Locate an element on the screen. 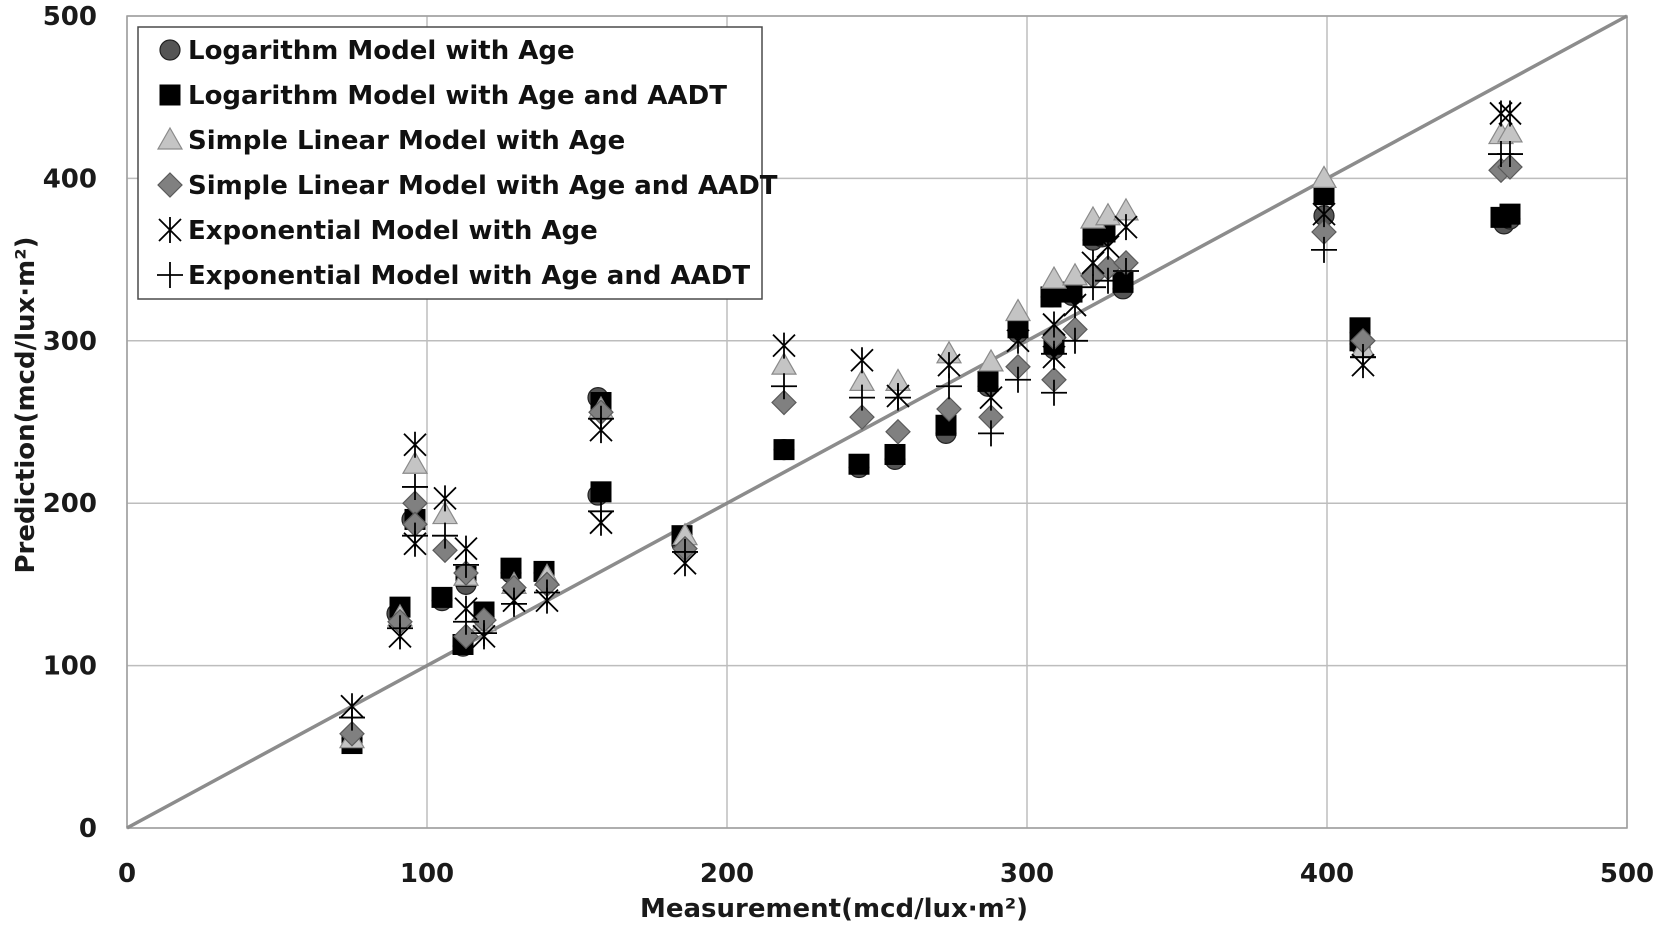 This screenshot has width=1654, height=930. x-tick-label: 0 is located at coordinates (127, 874).